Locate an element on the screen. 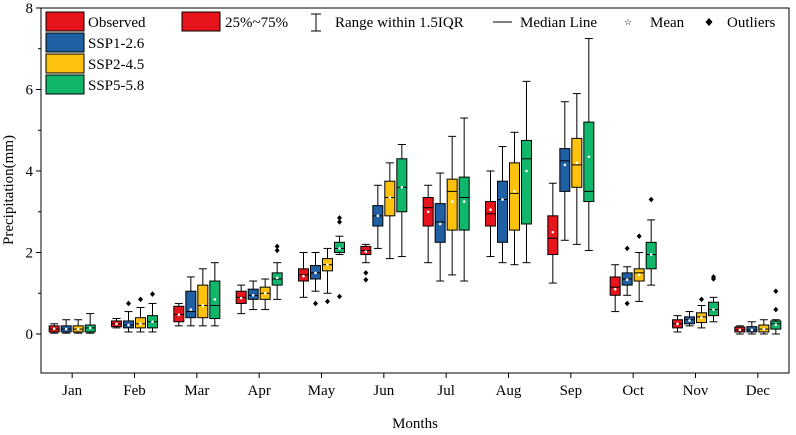  legend-mean-entry: ☆ Mean is located at coordinates (654, 23).